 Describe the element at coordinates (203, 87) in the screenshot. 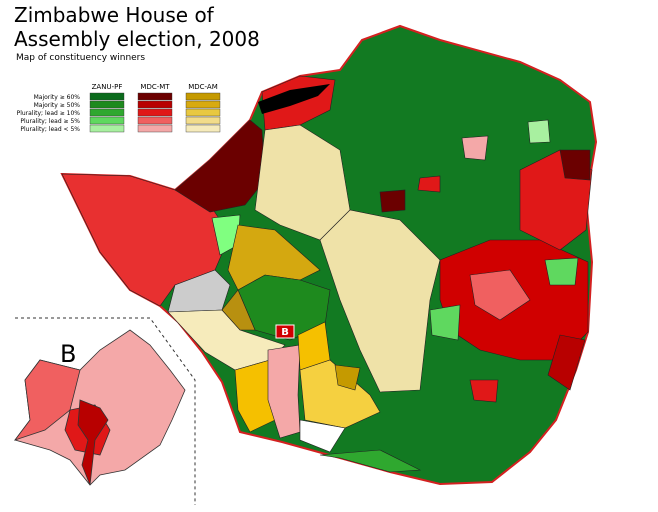

I see `legend-column-header: MDC-AM` at that location.